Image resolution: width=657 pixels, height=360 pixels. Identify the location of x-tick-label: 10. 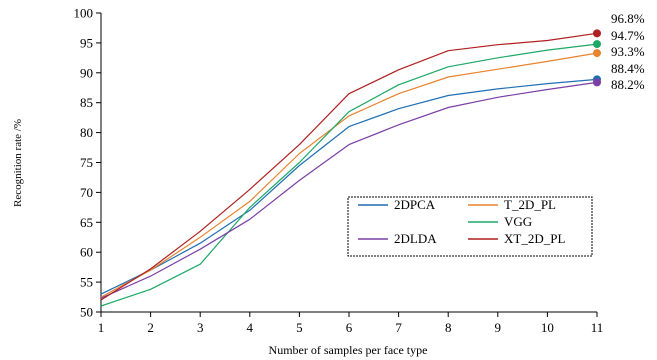
(547, 327).